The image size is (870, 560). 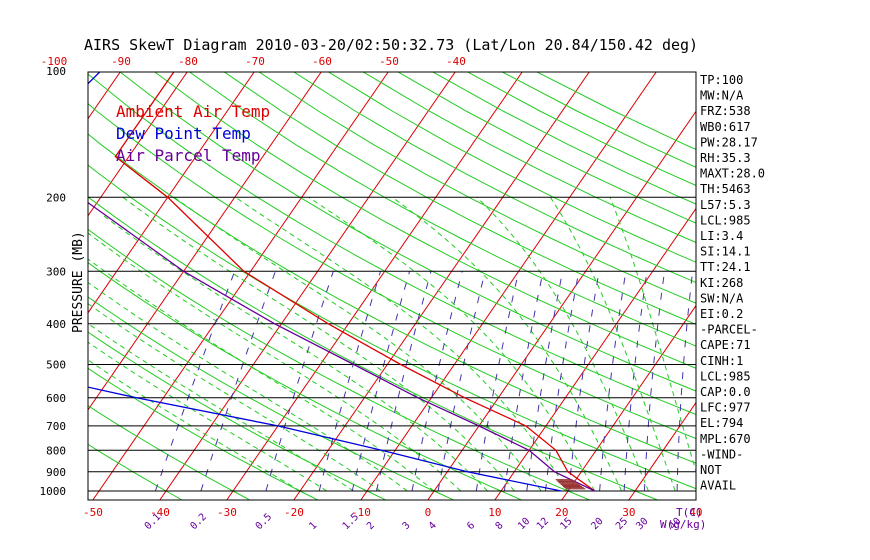 I want to click on index-entry: FRZ:538, so click(x=725, y=111).